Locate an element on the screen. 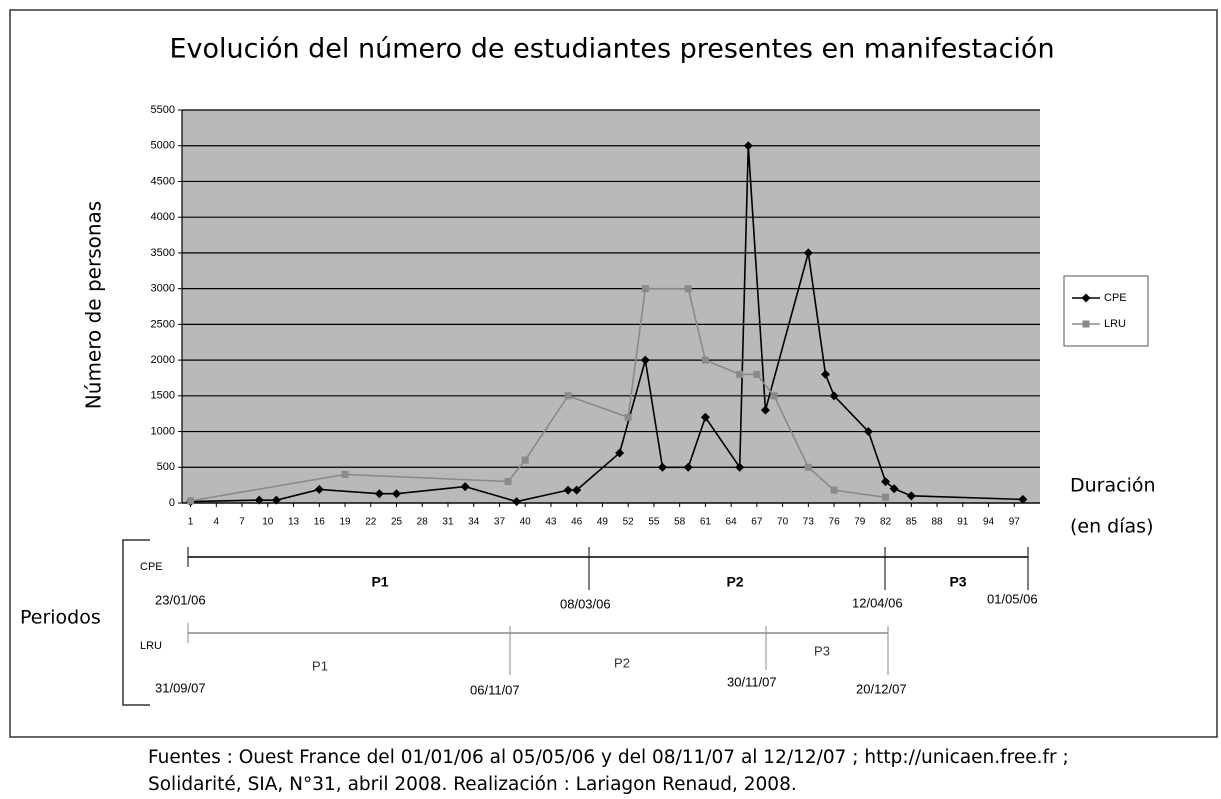 The height and width of the screenshot is (799, 1221). date-label: 12/04/06 is located at coordinates (877, 602).